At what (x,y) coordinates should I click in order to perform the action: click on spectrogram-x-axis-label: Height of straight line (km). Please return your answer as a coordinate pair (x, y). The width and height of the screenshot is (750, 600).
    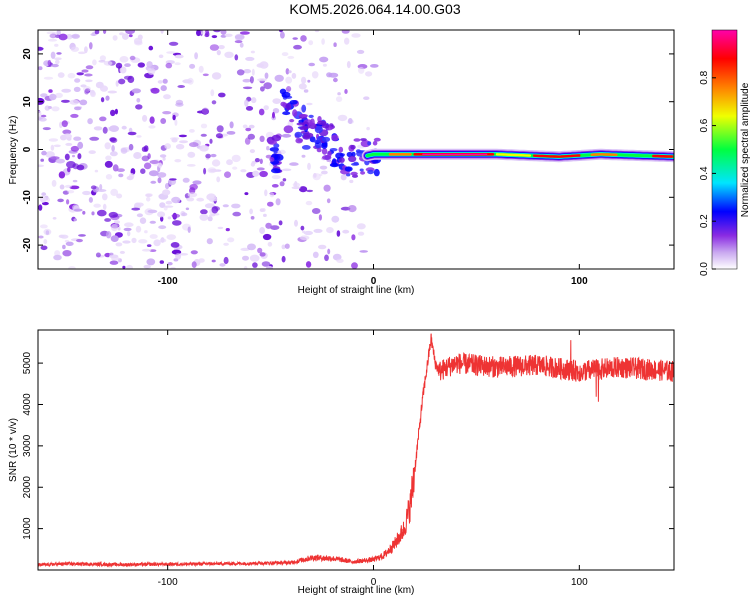
    Looking at the image, I should click on (356, 290).